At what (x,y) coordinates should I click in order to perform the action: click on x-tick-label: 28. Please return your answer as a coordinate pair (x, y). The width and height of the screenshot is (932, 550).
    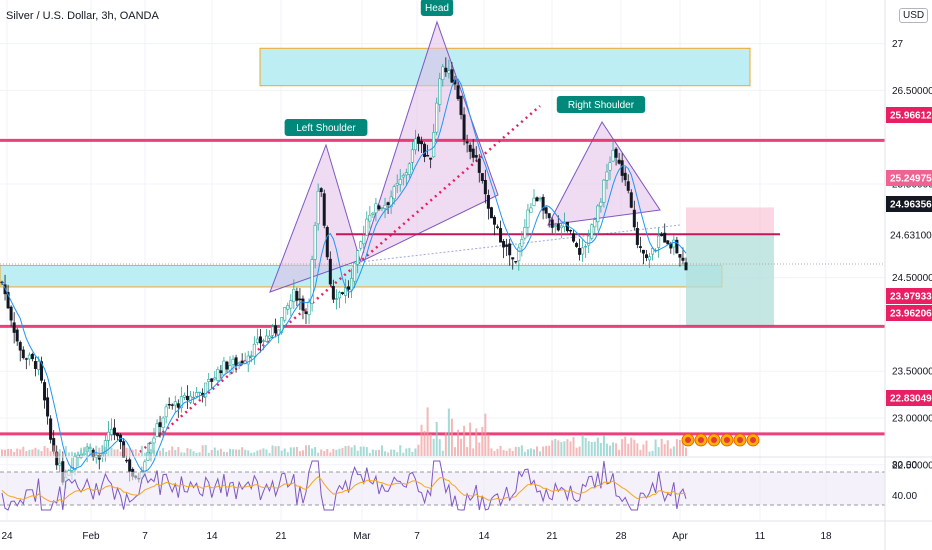
    Looking at the image, I should click on (621, 536).